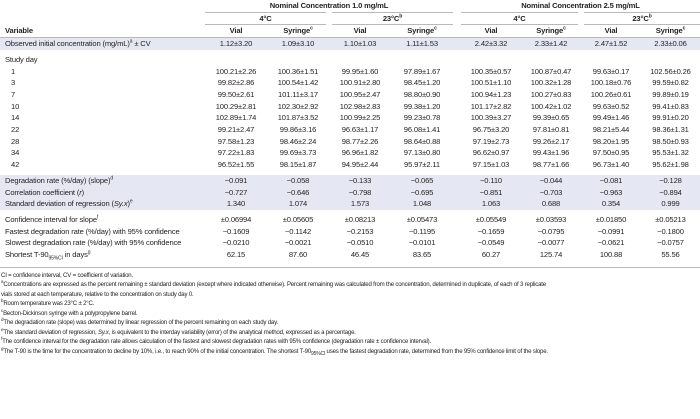  What do you see at coordinates (611, 192) in the screenshot?
I see `value-cell: −0.963` at bounding box center [611, 192].